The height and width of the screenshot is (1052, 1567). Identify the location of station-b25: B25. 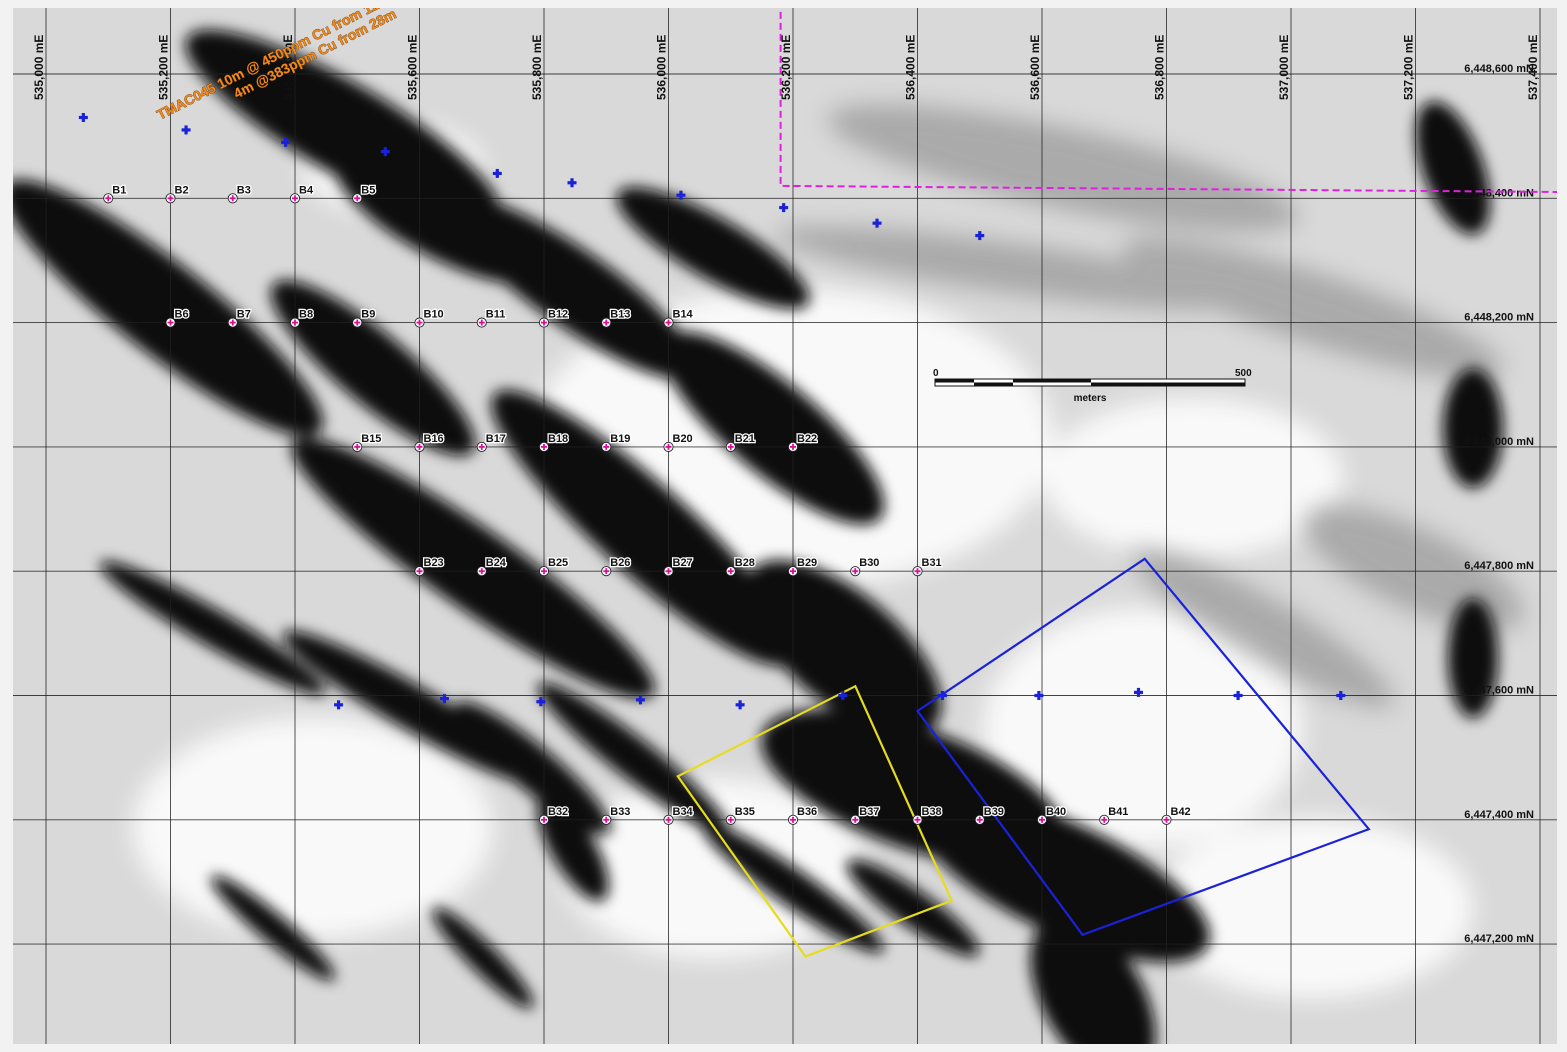
(553, 566).